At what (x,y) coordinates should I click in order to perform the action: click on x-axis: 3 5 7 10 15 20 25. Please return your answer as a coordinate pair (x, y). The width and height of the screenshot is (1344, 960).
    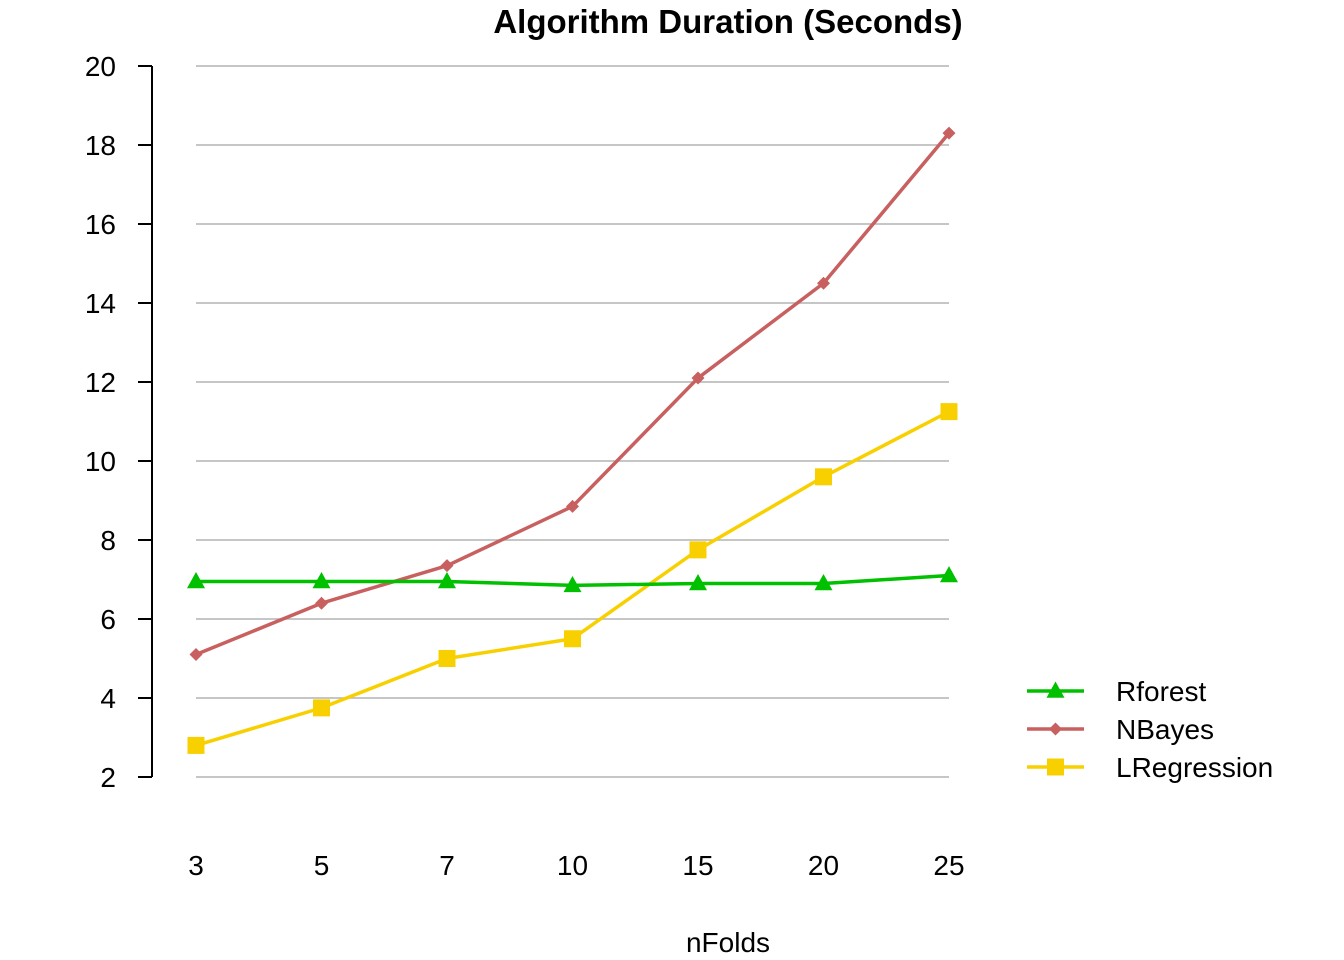
    Looking at the image, I should click on (576, 865).